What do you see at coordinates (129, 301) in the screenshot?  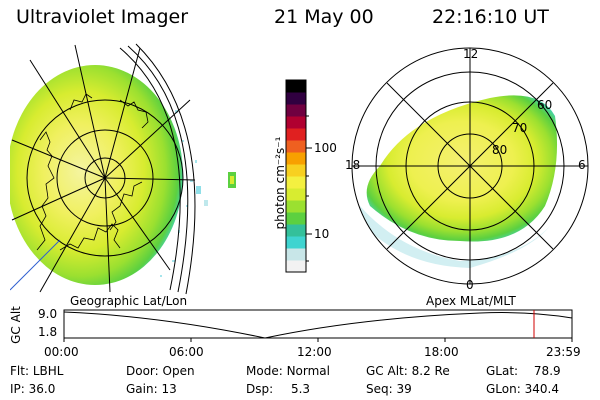 I see `geographic-label: Geographic Lat/Lon` at bounding box center [129, 301].